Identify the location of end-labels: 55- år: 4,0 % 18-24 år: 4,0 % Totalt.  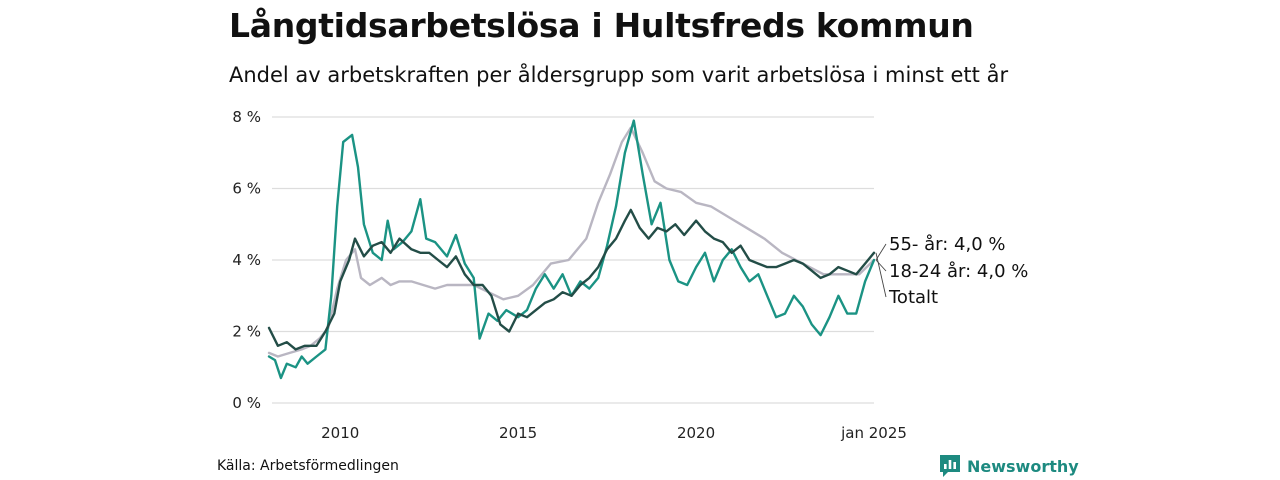
(951, 271).